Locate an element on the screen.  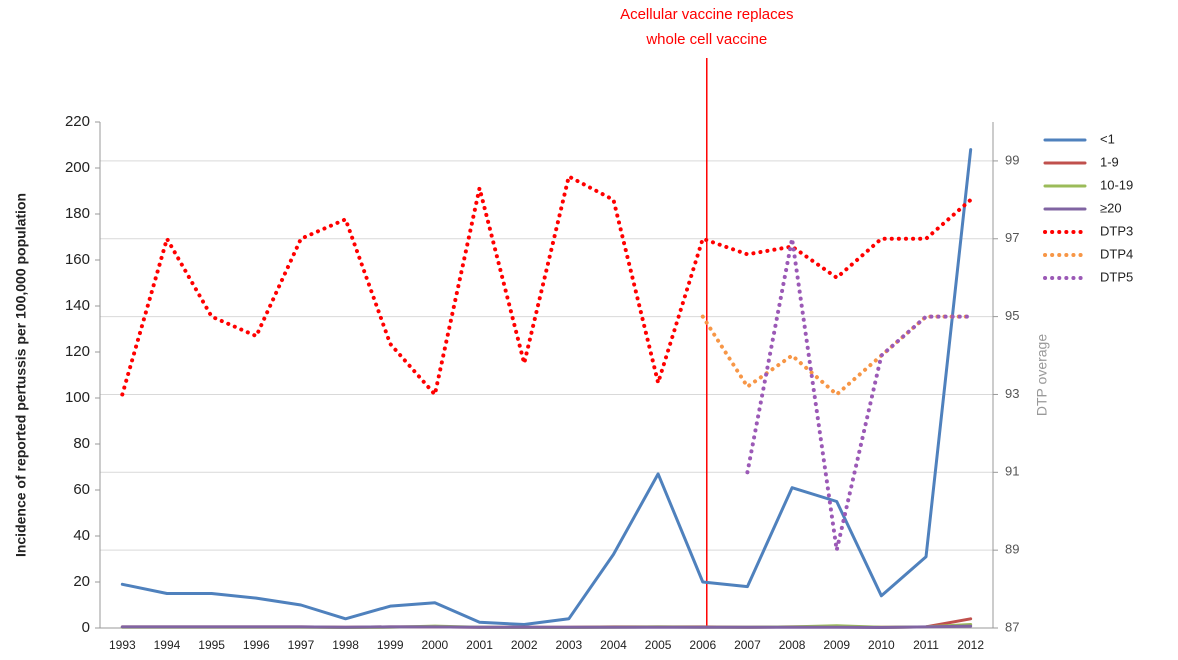
y-tick-label: 220 is located at coordinates (77, 121).